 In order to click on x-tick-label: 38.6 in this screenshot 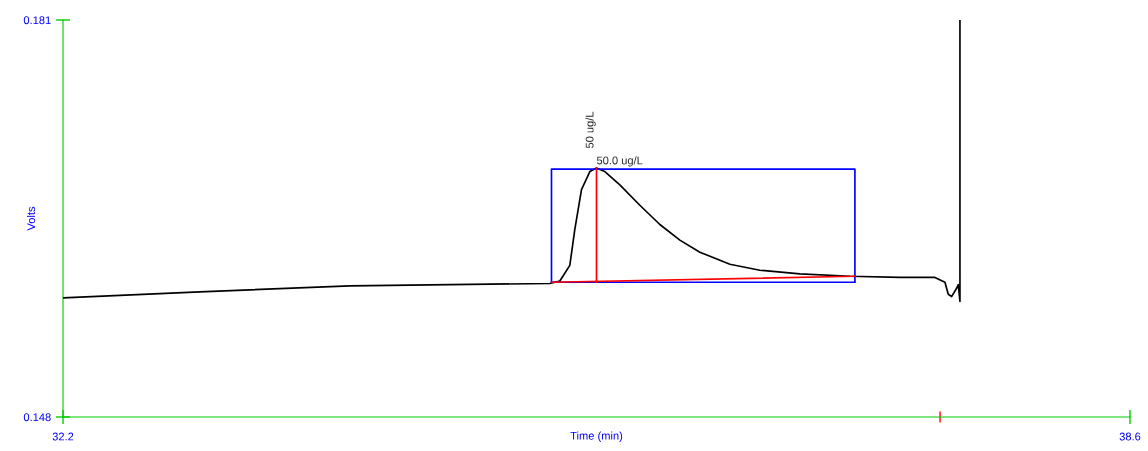, I will do `click(1130, 436)`.